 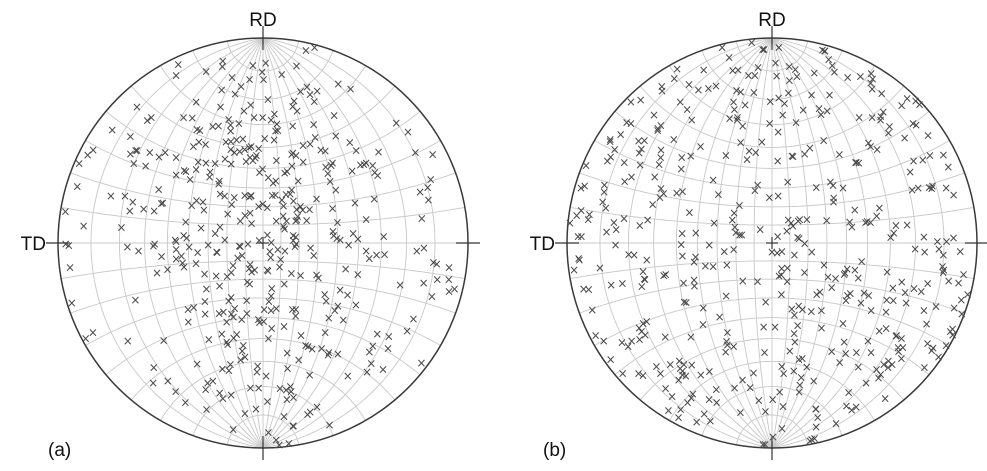 What do you see at coordinates (262, 20) in the screenshot?
I see `rd-label-a: RD` at bounding box center [262, 20].